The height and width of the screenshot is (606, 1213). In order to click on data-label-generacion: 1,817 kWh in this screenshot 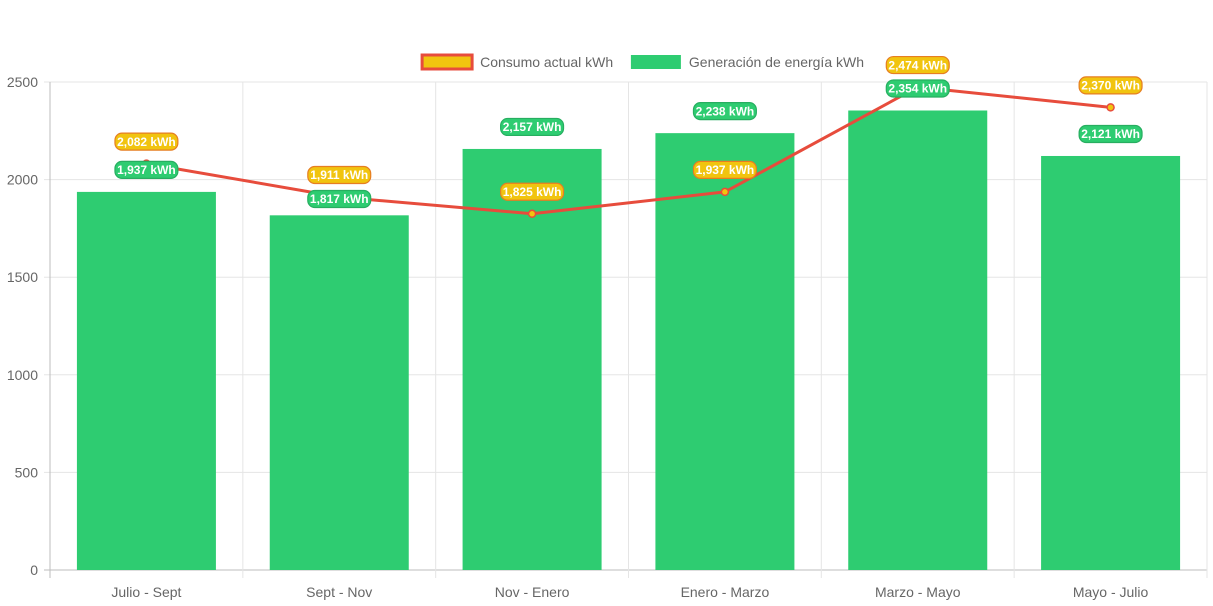, I will do `click(339, 199)`.